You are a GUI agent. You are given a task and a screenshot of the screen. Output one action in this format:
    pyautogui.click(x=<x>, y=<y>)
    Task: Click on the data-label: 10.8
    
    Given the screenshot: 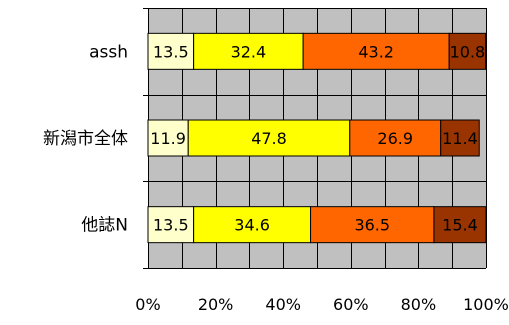 What is the action you would take?
    pyautogui.click(x=468, y=51)
    